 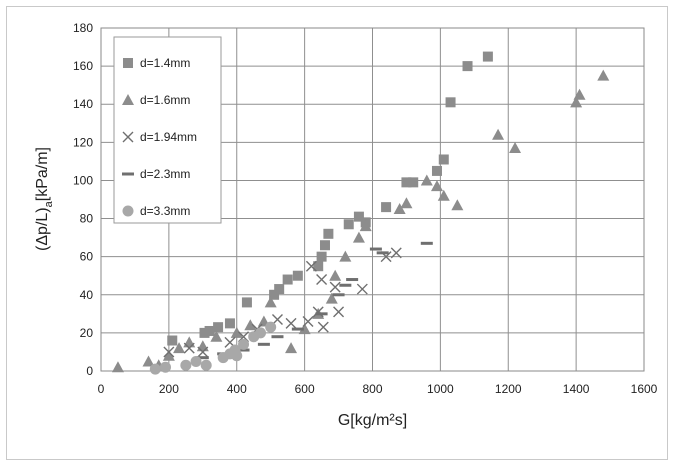 I want to click on legend-marker-circle, so click(x=128, y=211).